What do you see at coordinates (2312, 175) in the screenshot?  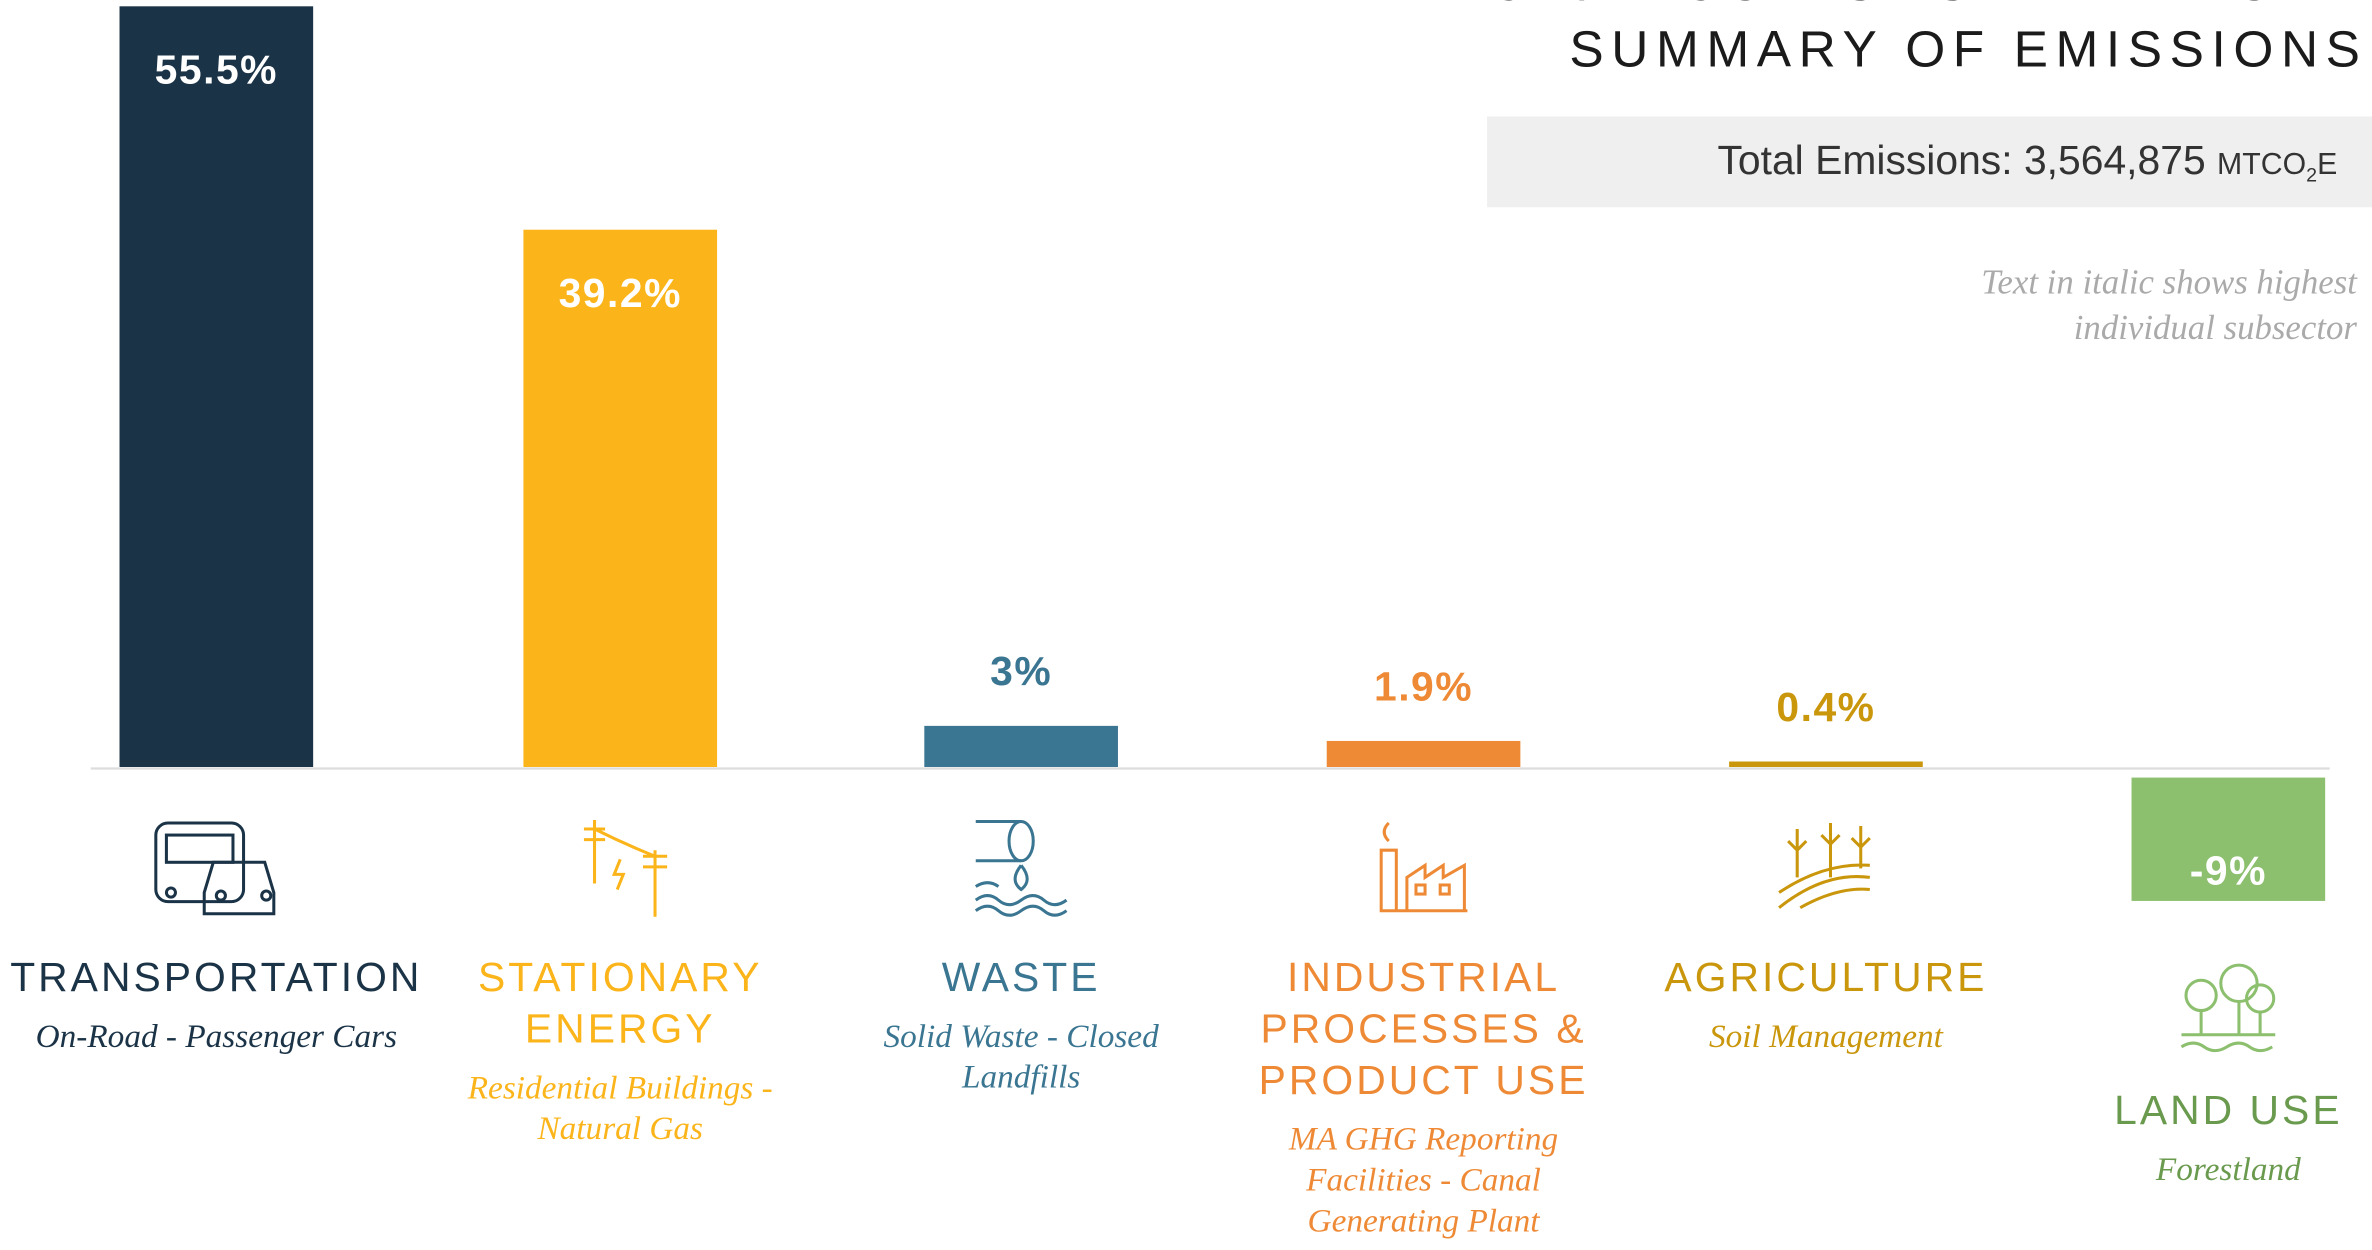 I see `unit-sub: 2` at bounding box center [2312, 175].